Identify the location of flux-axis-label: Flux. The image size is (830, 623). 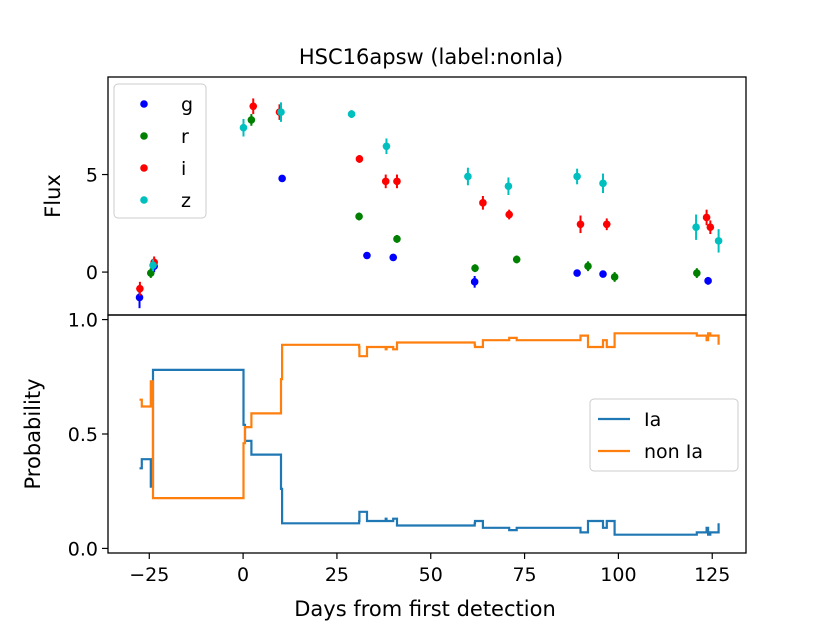
(53, 196).